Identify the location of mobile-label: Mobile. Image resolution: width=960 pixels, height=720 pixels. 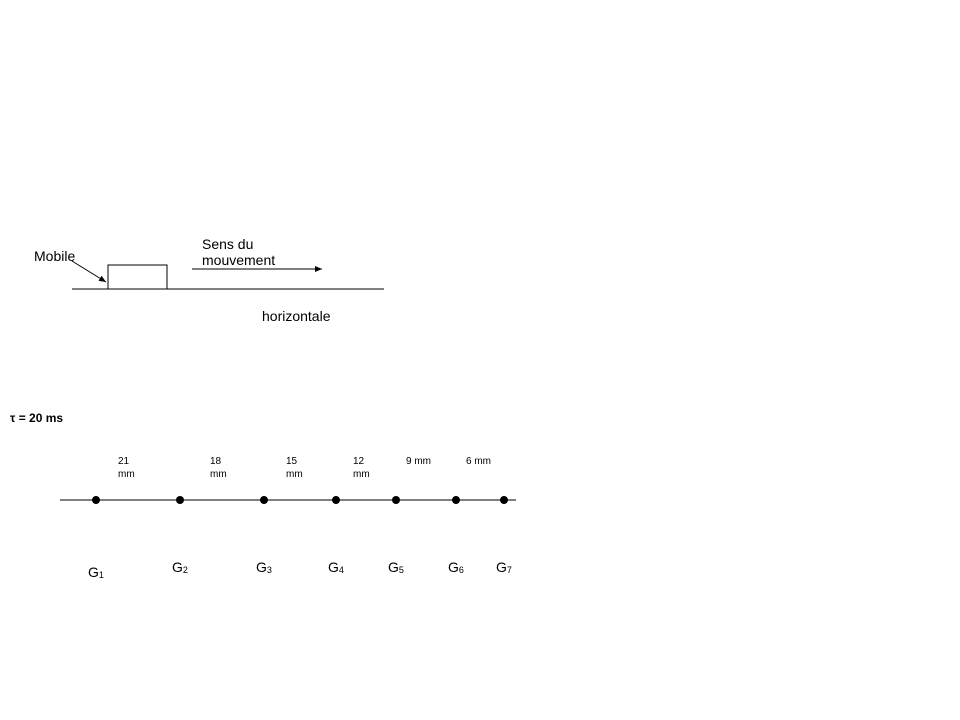
(55, 256).